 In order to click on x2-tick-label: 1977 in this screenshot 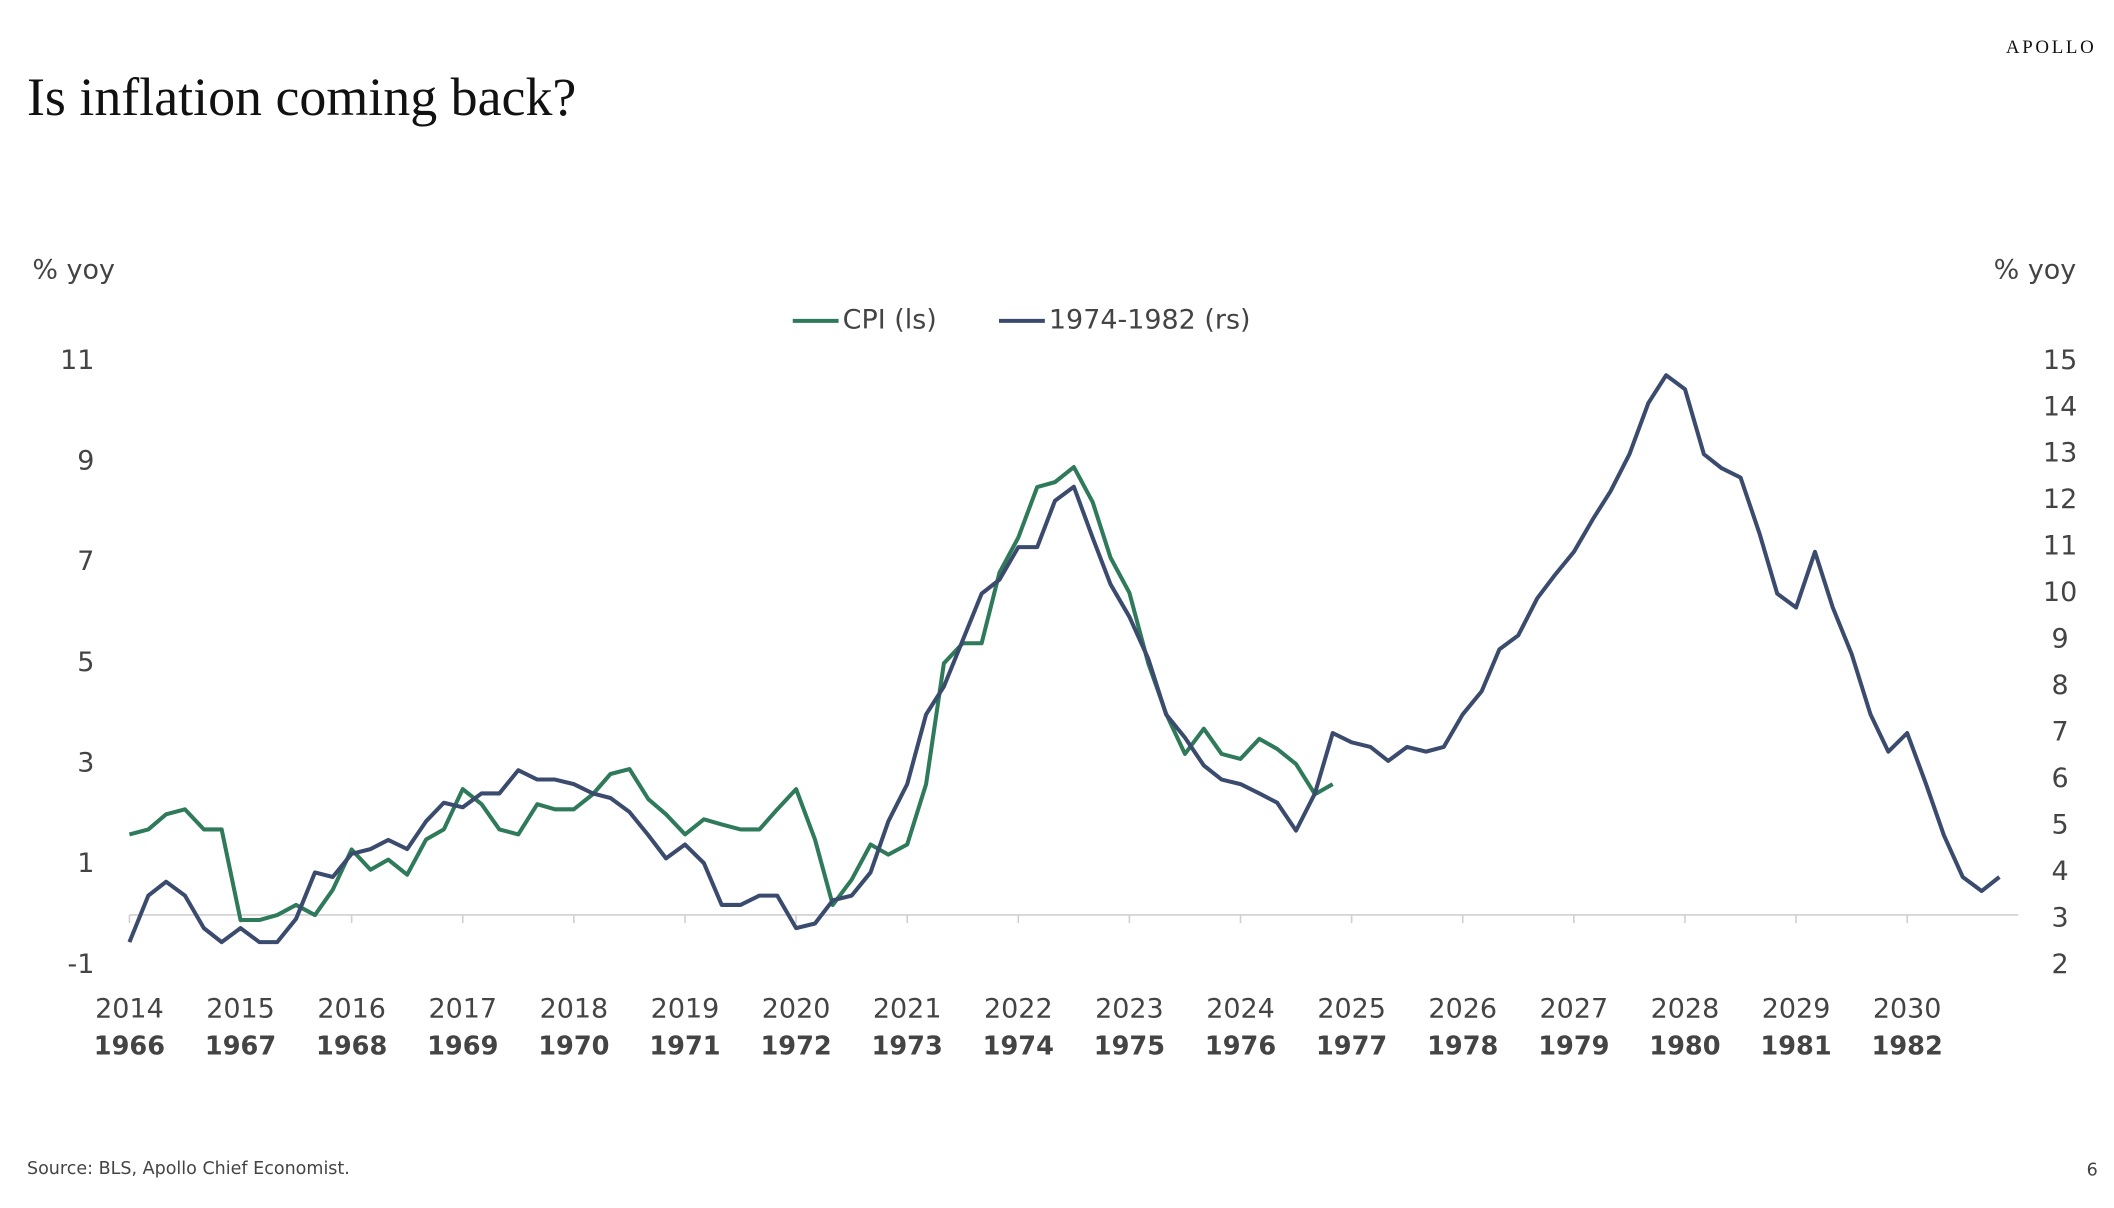, I will do `click(1351, 1047)`.